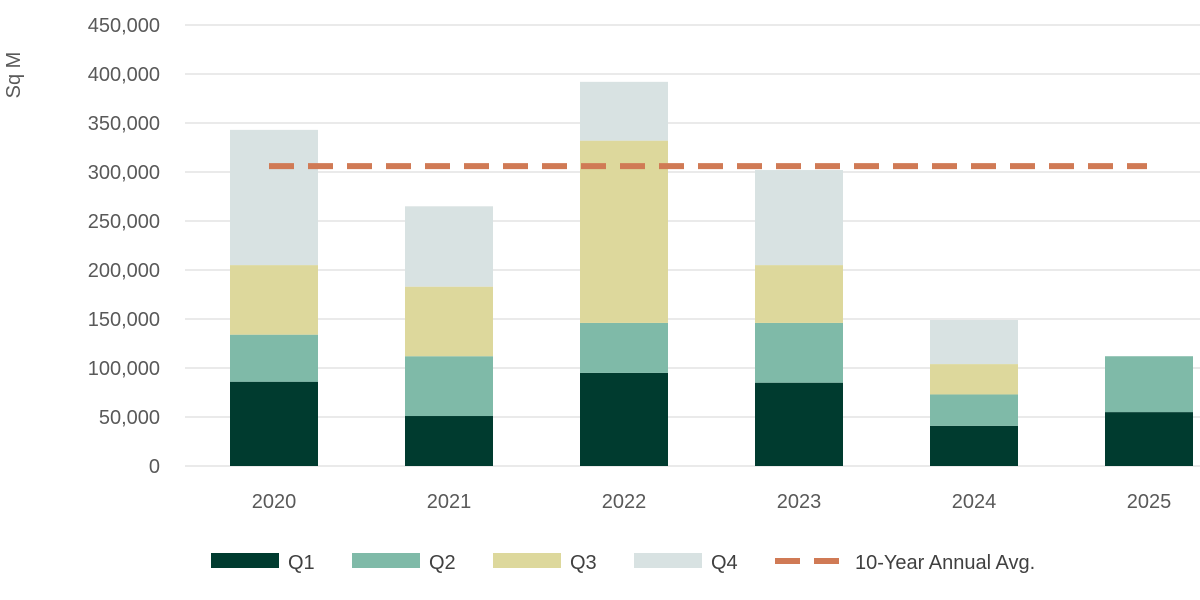 Image resolution: width=1200 pixels, height=600 pixels. I want to click on legend-swatch-q3, so click(527, 560).